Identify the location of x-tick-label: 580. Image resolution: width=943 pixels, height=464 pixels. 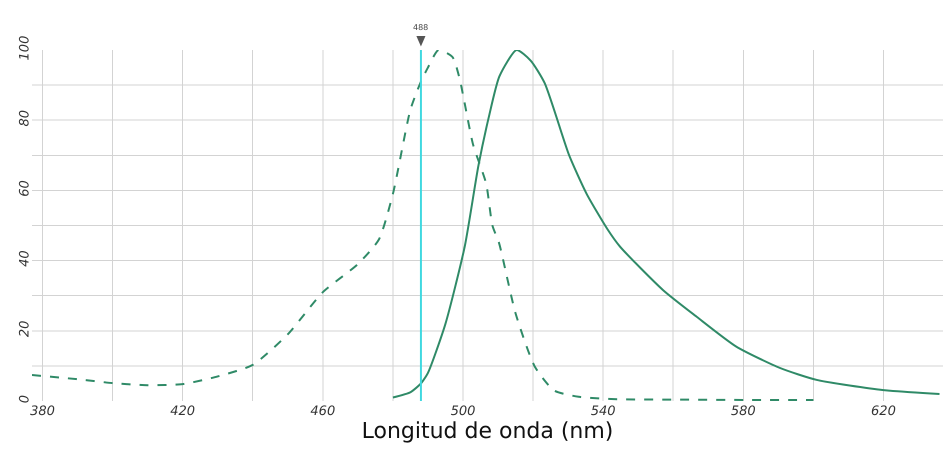
(743, 411).